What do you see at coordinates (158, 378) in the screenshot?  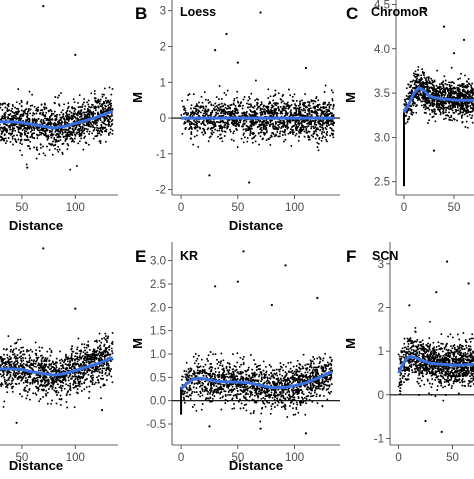 I see `y-tick-label: 0.5` at bounding box center [158, 378].